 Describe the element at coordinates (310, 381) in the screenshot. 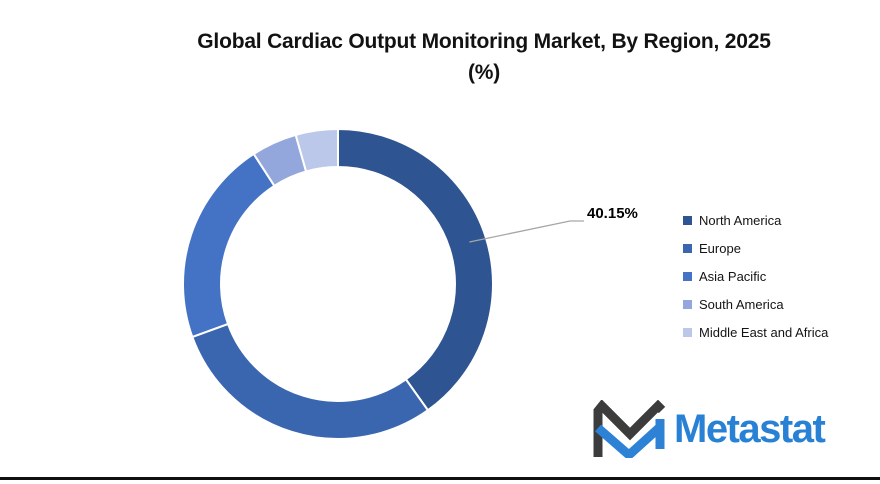

I see `donut-segment-europe` at that location.